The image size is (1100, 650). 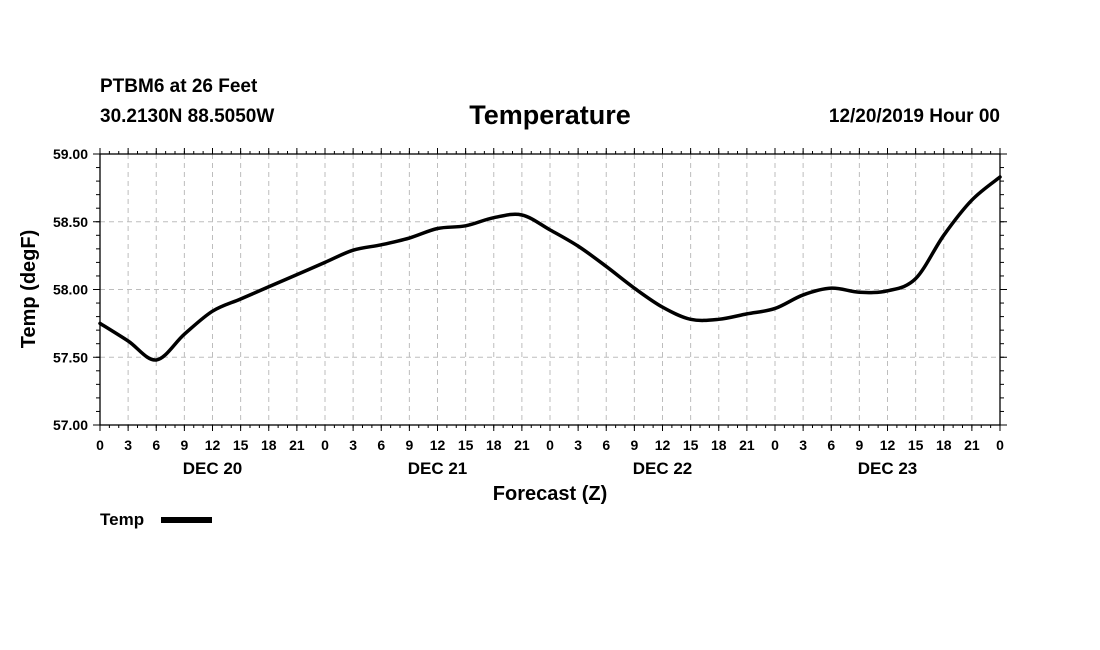 What do you see at coordinates (438, 468) in the screenshot?
I see `day-label: DEC 21` at bounding box center [438, 468].